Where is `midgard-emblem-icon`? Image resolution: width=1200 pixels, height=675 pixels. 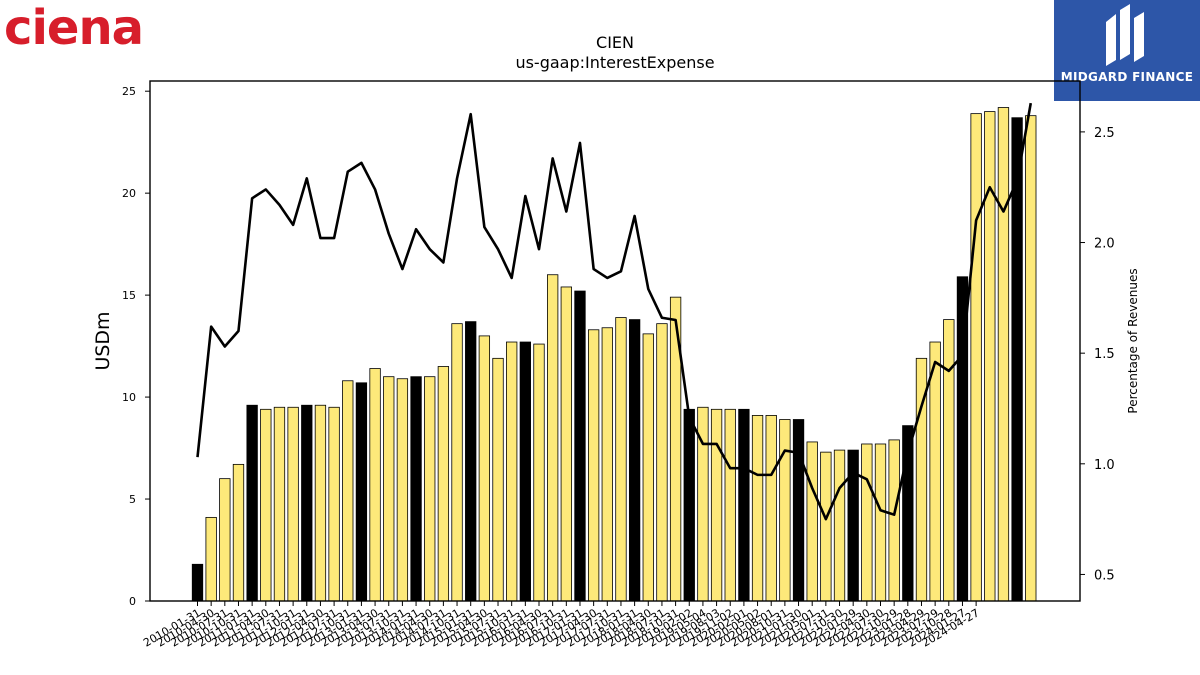
midgard-emblem-icon is located at coordinates (1125, 35).